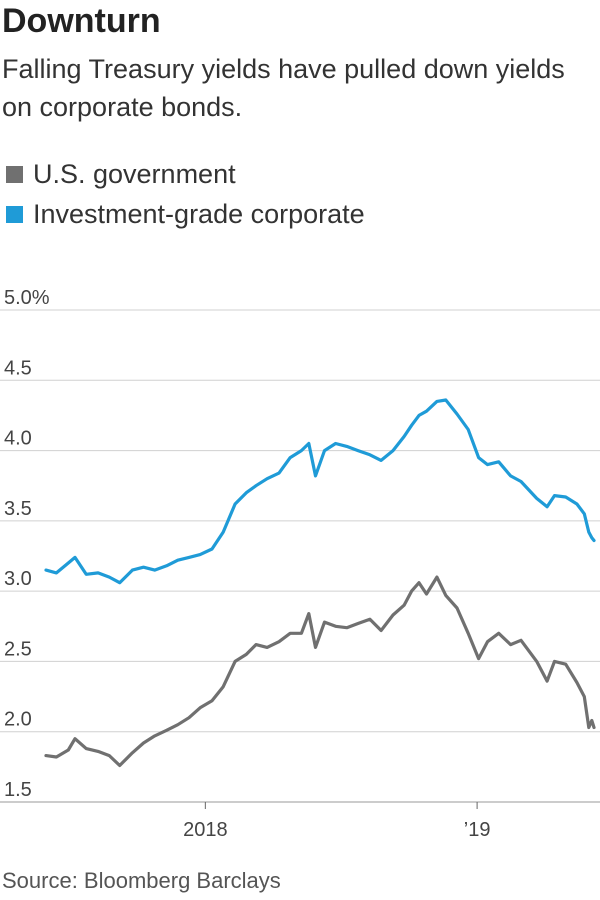 This screenshot has height=900, width=600. I want to click on x-tick-label: 2018, so click(205, 830).